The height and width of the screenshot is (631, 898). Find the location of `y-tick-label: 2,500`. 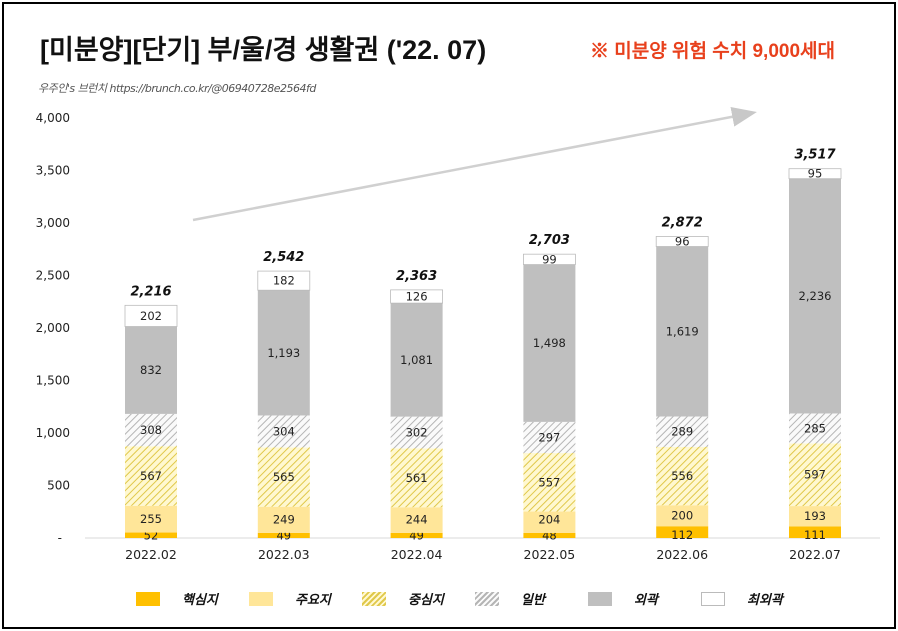

y-tick-label: 2,500 is located at coordinates (53, 276).